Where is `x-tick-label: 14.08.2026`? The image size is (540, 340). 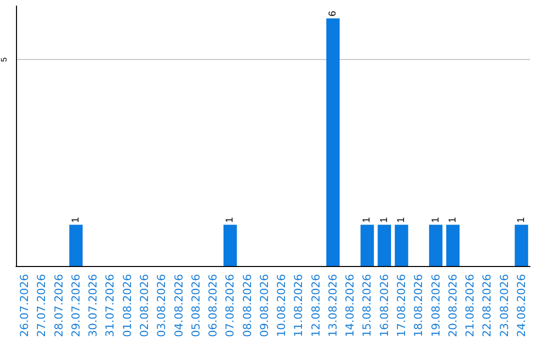 x-tick-label: 14.08.2026 is located at coordinates (350, 306).